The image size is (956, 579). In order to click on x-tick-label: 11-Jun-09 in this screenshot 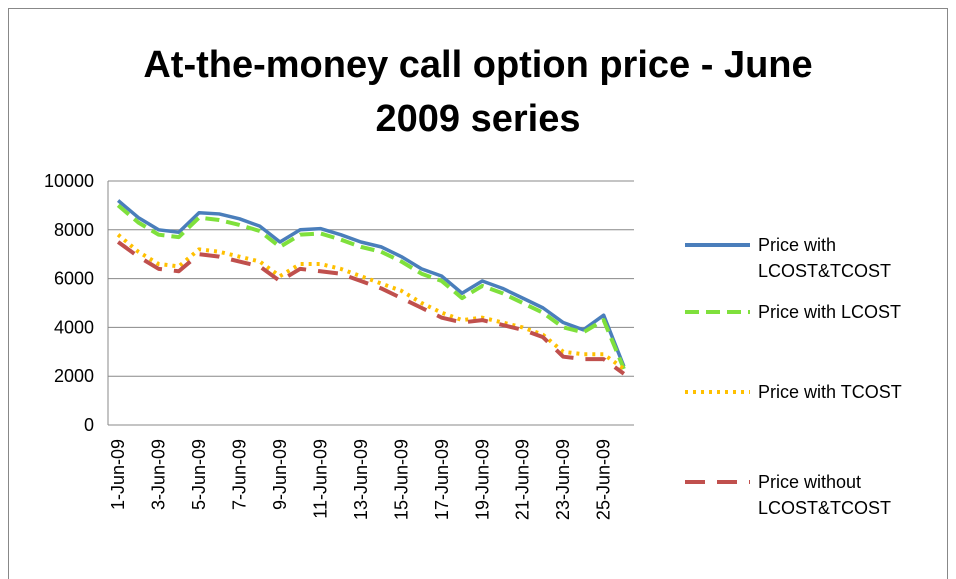, I will do `click(320, 479)`.